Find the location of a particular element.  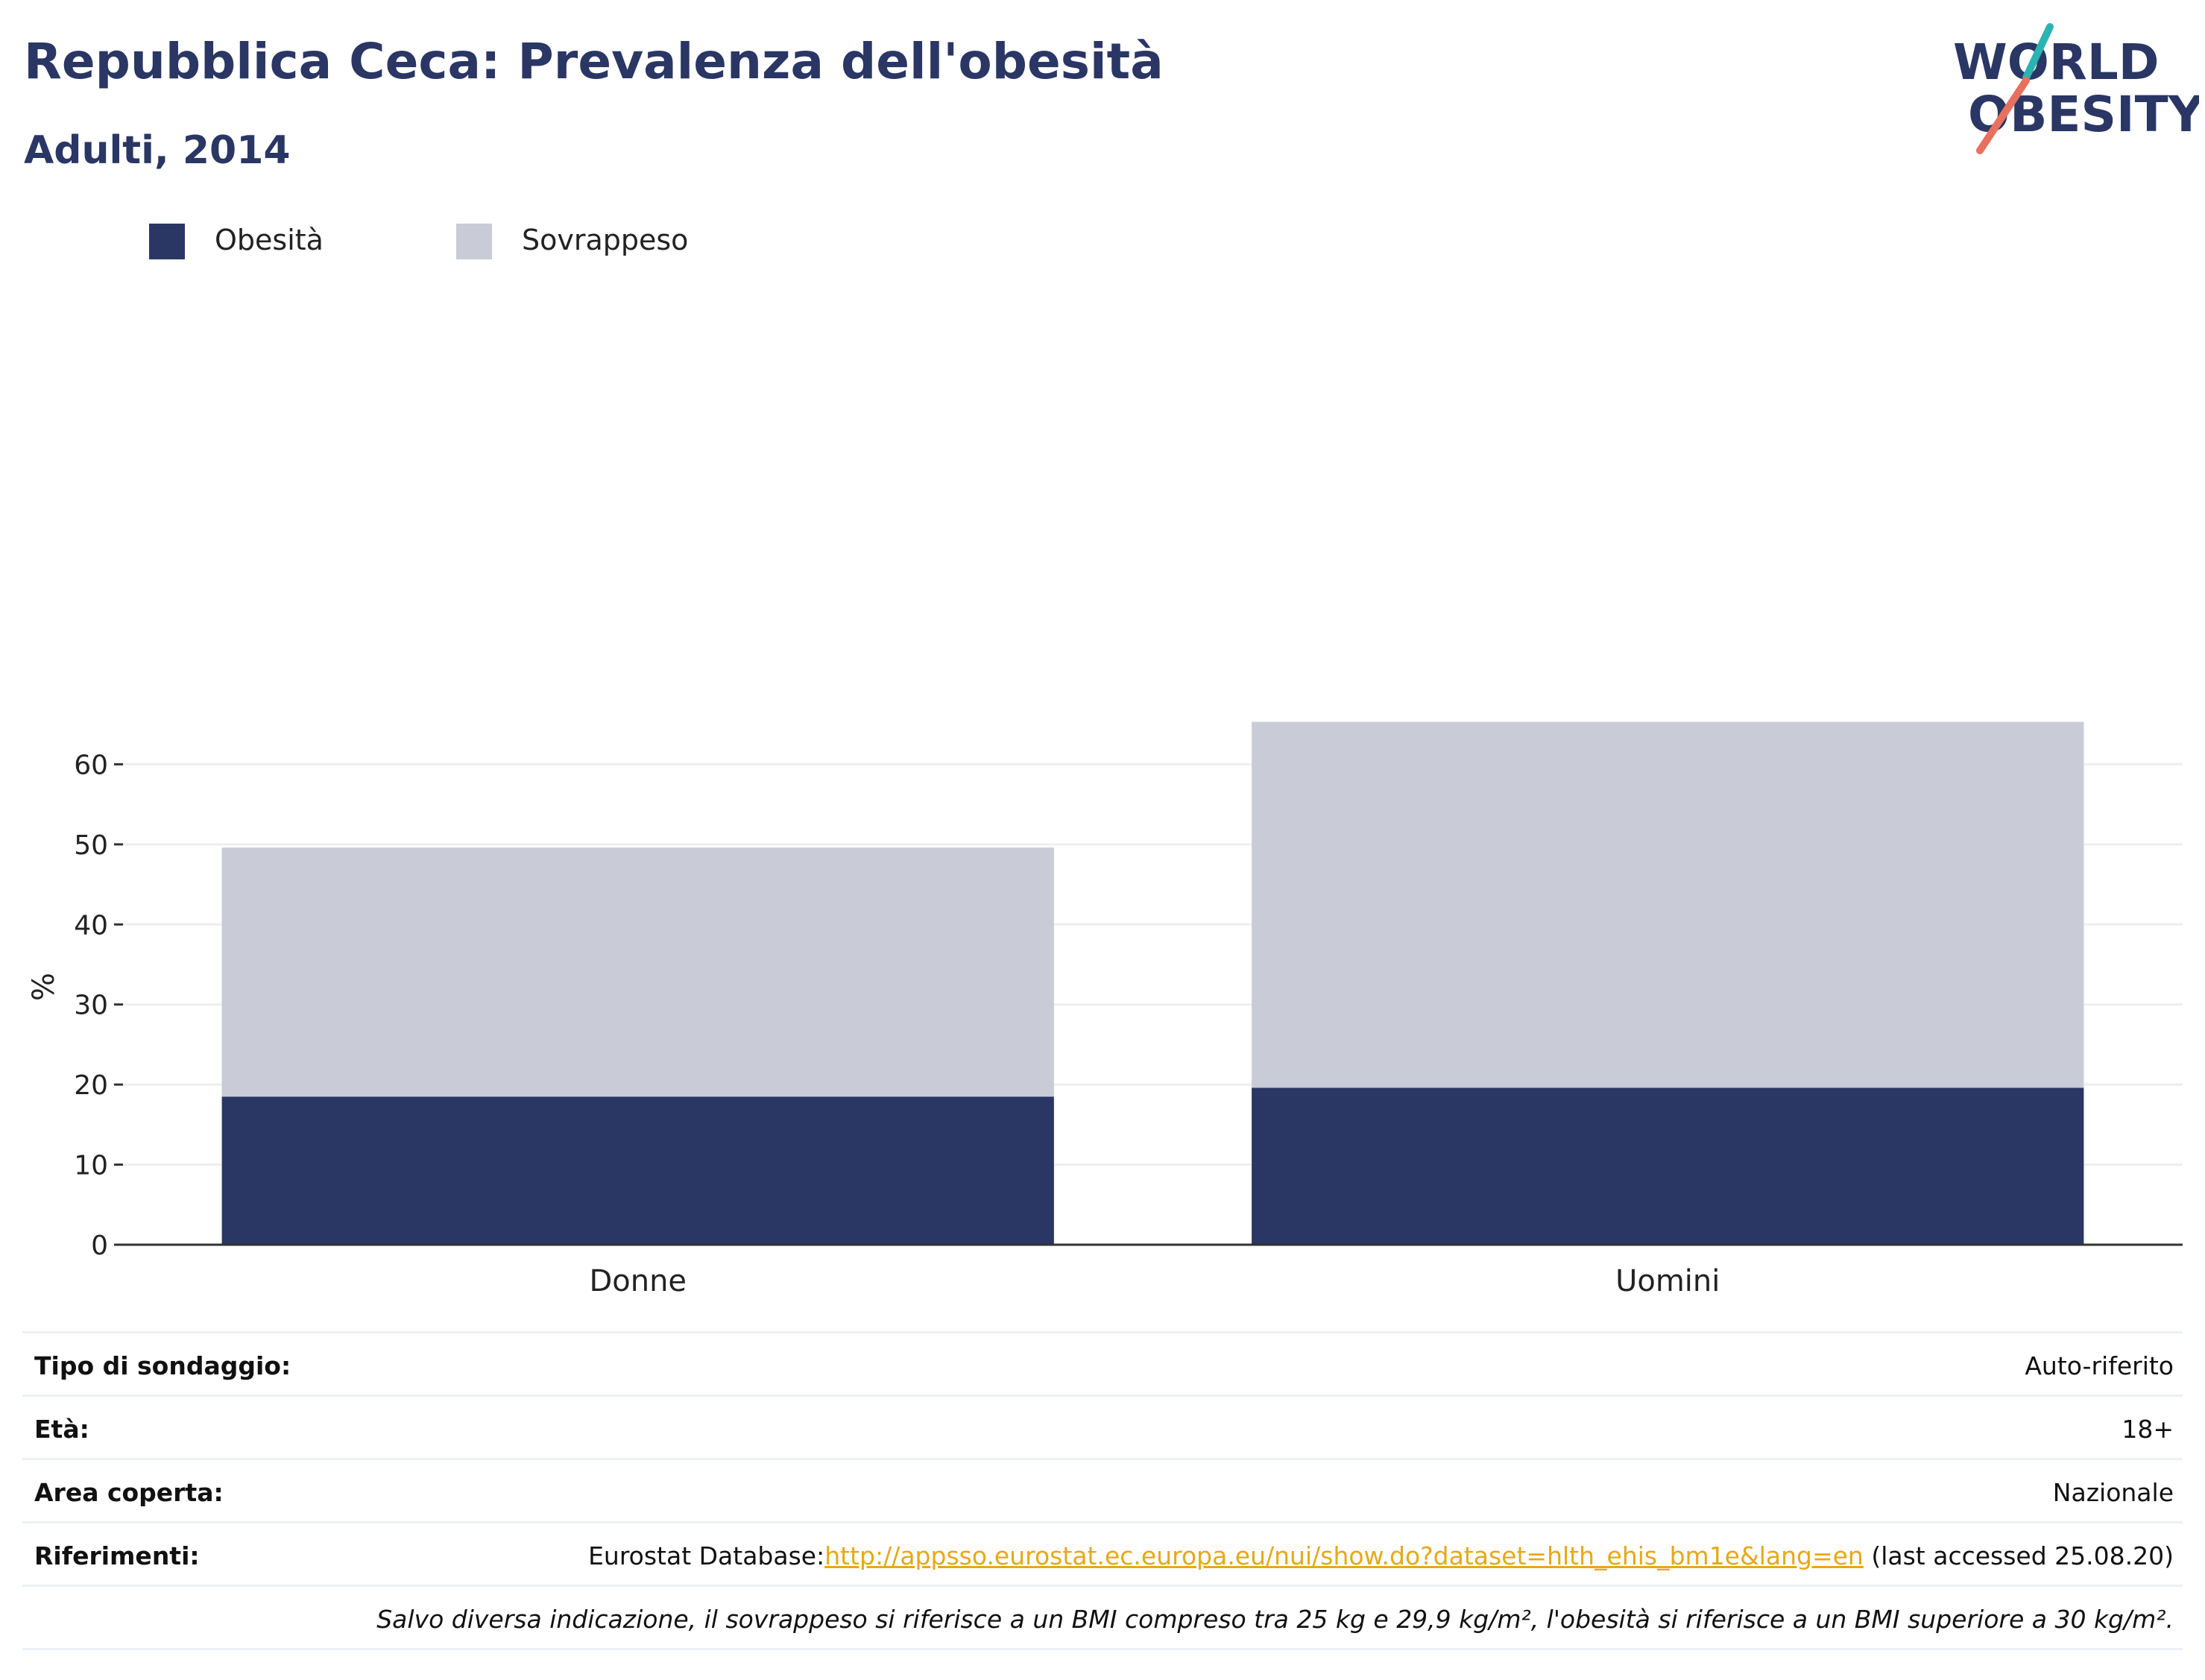

legend-swatch-obesity is located at coordinates (167, 241).